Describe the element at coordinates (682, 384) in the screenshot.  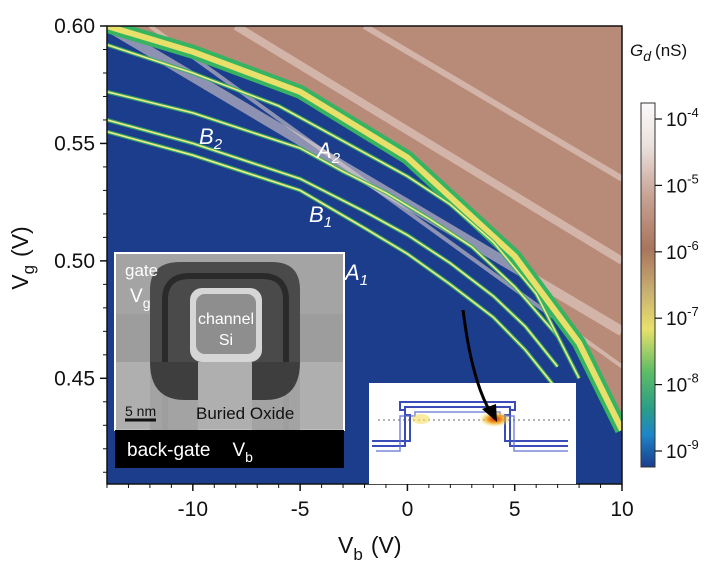
I see `colorbar-tick-label: 10⁻⁸` at that location.